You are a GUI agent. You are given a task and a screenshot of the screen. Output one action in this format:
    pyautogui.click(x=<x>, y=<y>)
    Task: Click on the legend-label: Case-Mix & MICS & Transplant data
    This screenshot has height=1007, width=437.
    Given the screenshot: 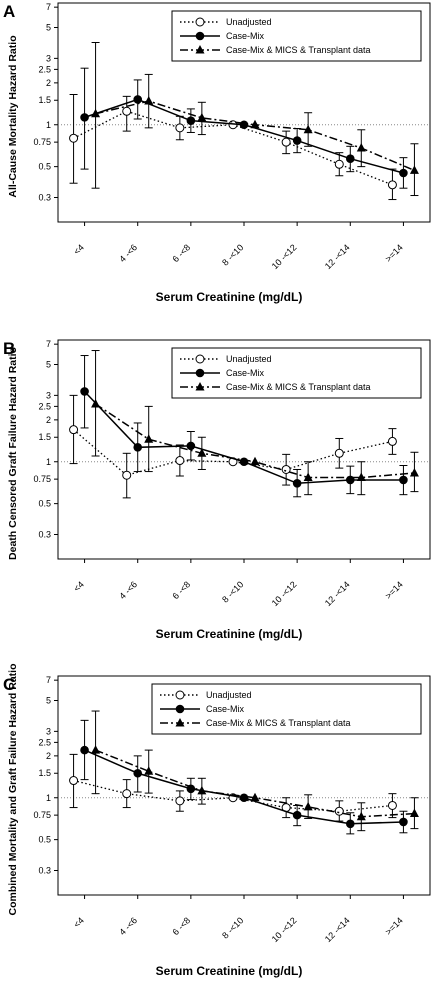 What is the action you would take?
    pyautogui.click(x=298, y=50)
    